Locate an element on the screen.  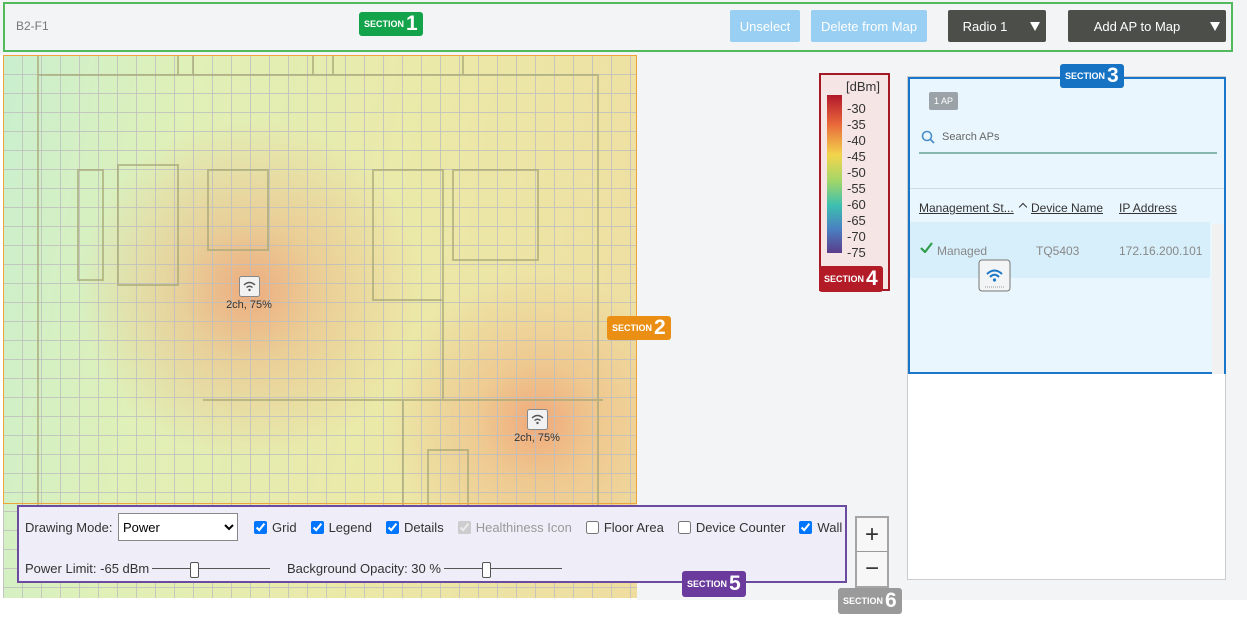
selected-row: Managed TQ5403 172.16.200.101 is located at coordinates (1060, 257).